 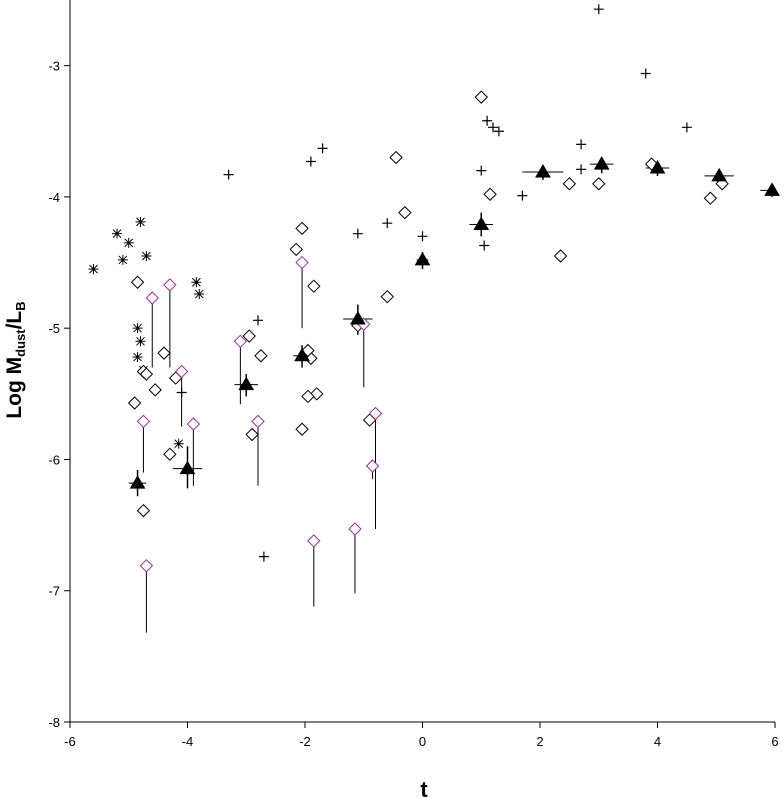 What do you see at coordinates (54, 459) in the screenshot?
I see `y-tick-label: -6` at bounding box center [54, 459].